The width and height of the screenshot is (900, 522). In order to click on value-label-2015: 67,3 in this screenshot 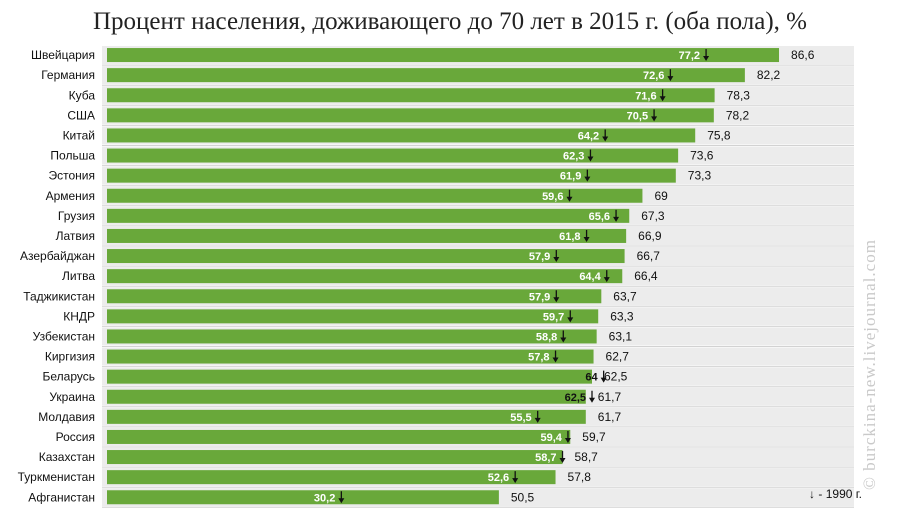, I will do `click(653, 216)`.